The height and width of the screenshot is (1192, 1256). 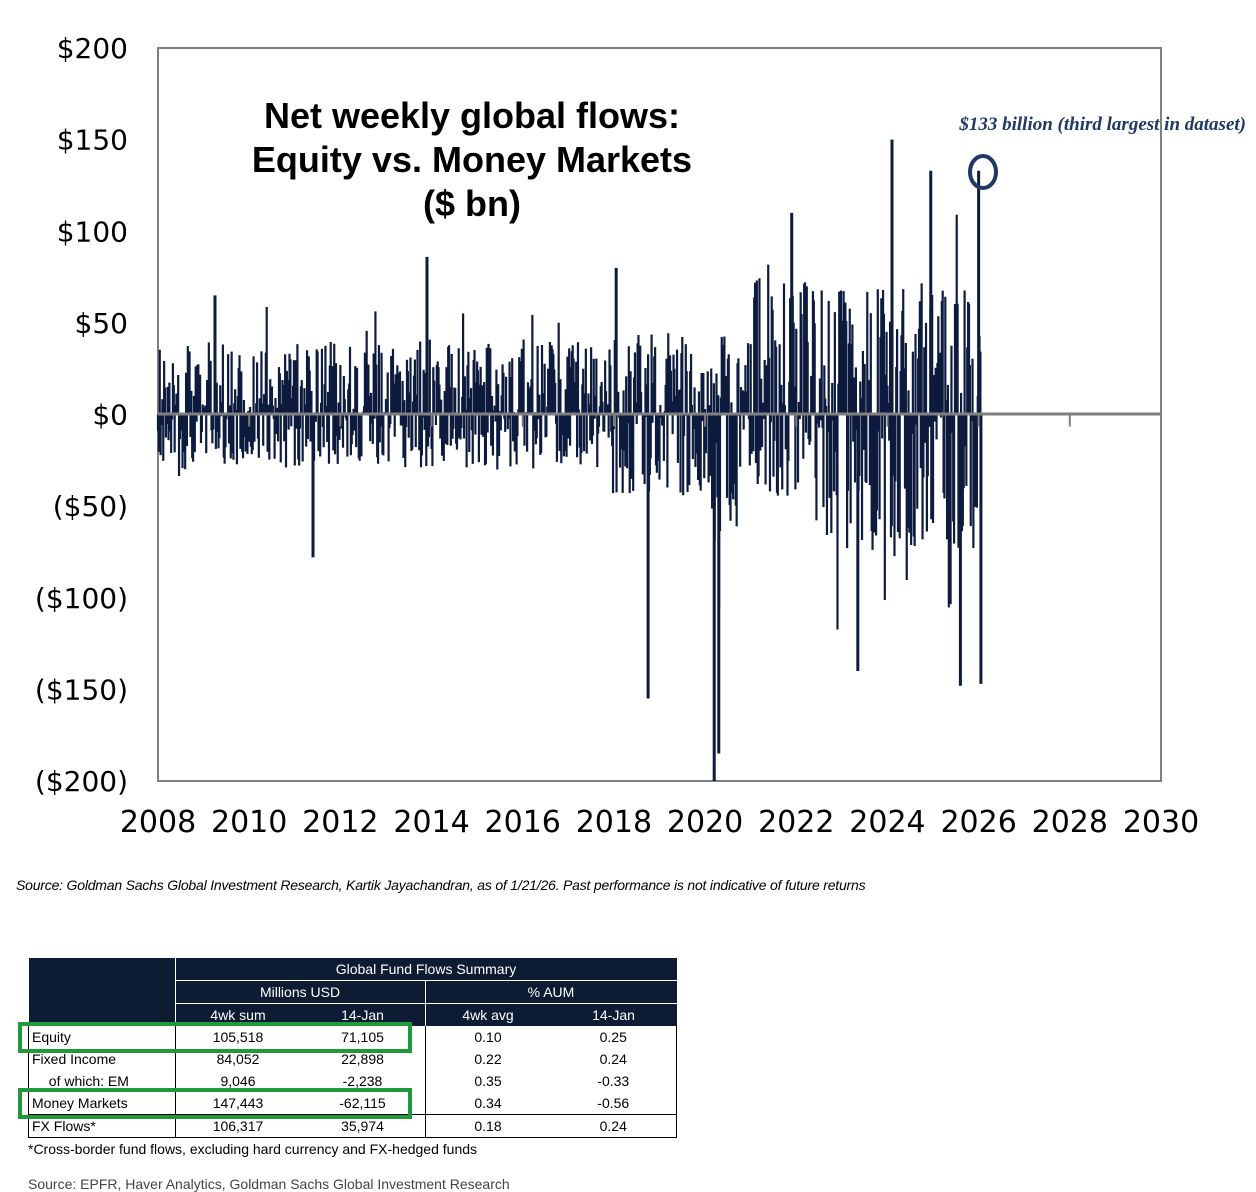 I want to click on x-tick-label: 2030, so click(x=1161, y=822).